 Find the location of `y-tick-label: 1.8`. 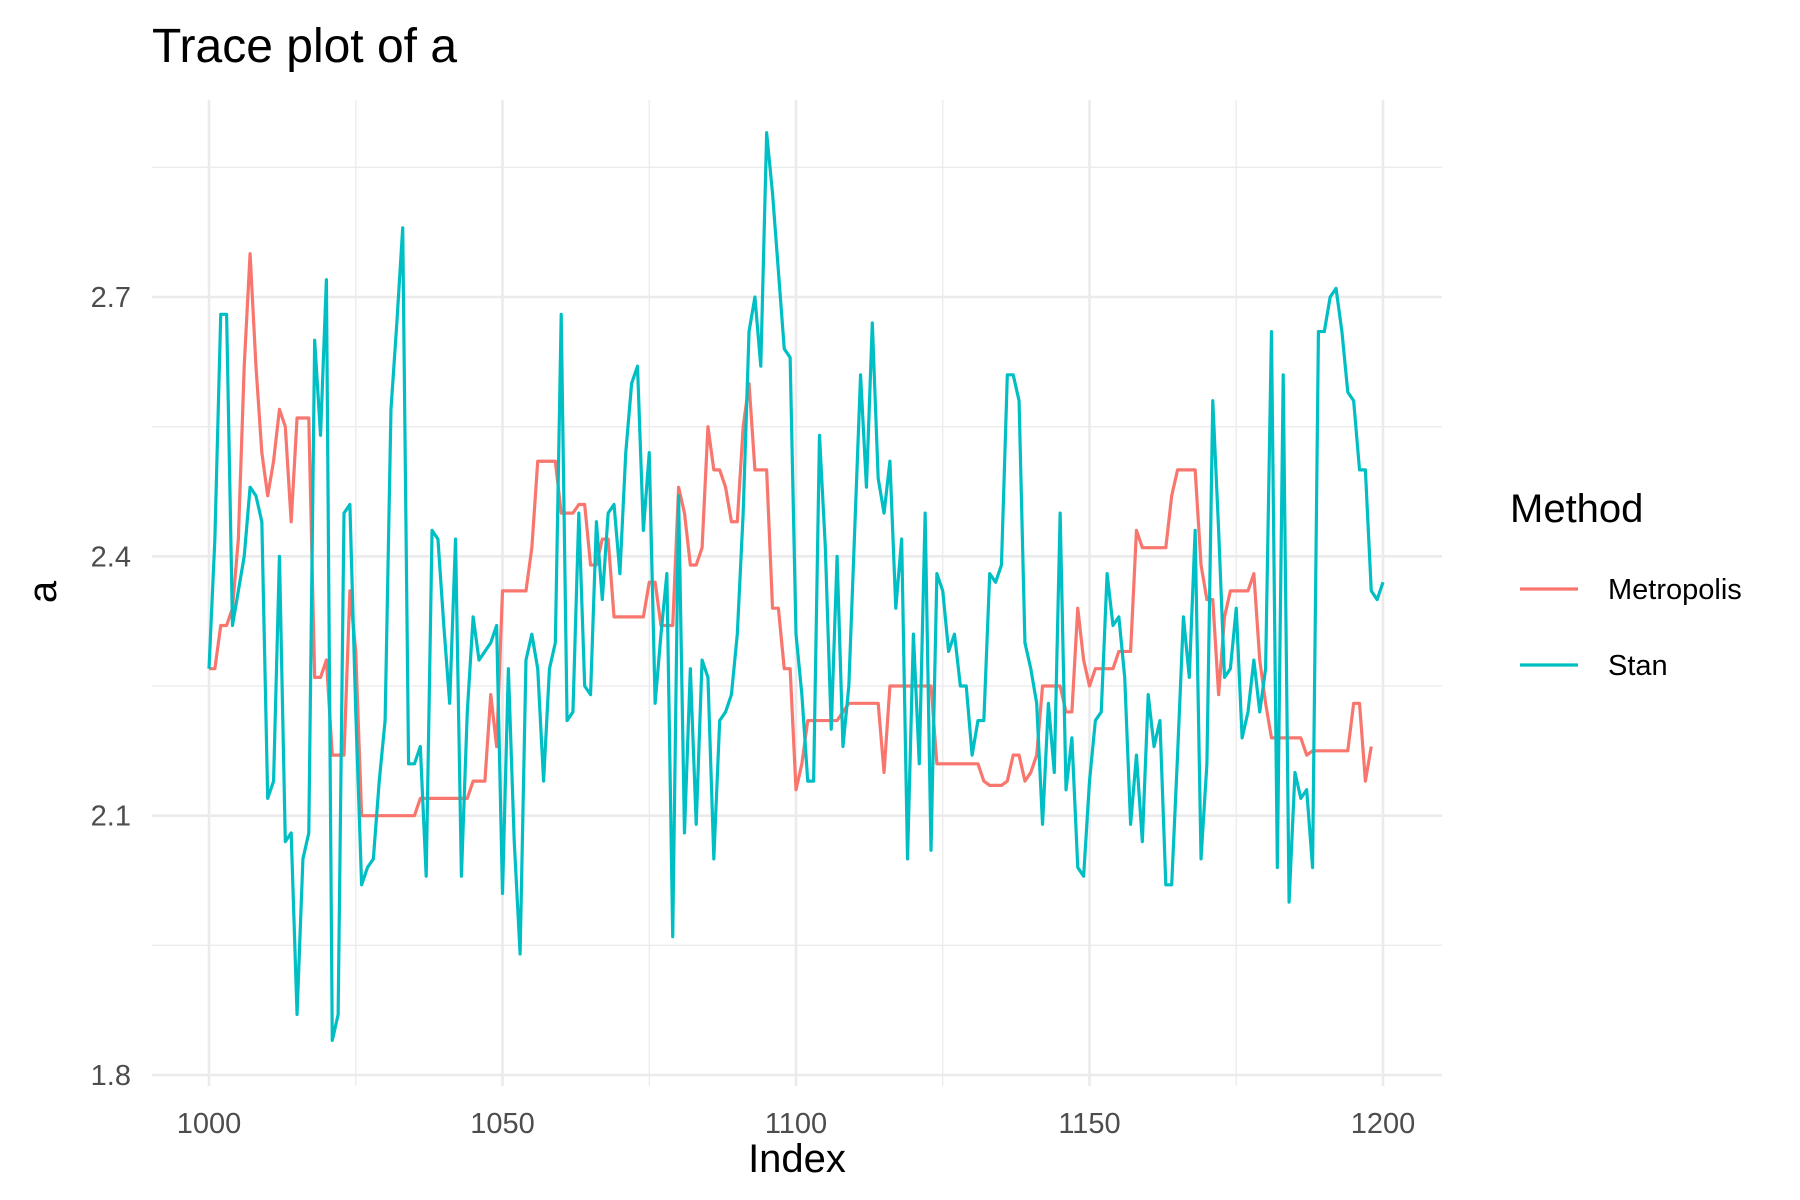

y-tick-label: 1.8 is located at coordinates (111, 1076).